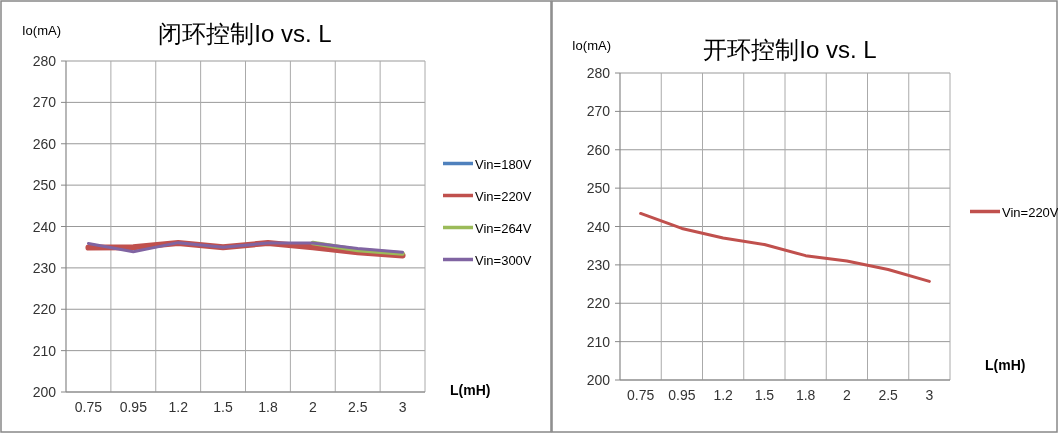 The image size is (1058, 434). What do you see at coordinates (790, 49) in the screenshot?
I see `chart-title: 开环控制Io vs. L` at bounding box center [790, 49].